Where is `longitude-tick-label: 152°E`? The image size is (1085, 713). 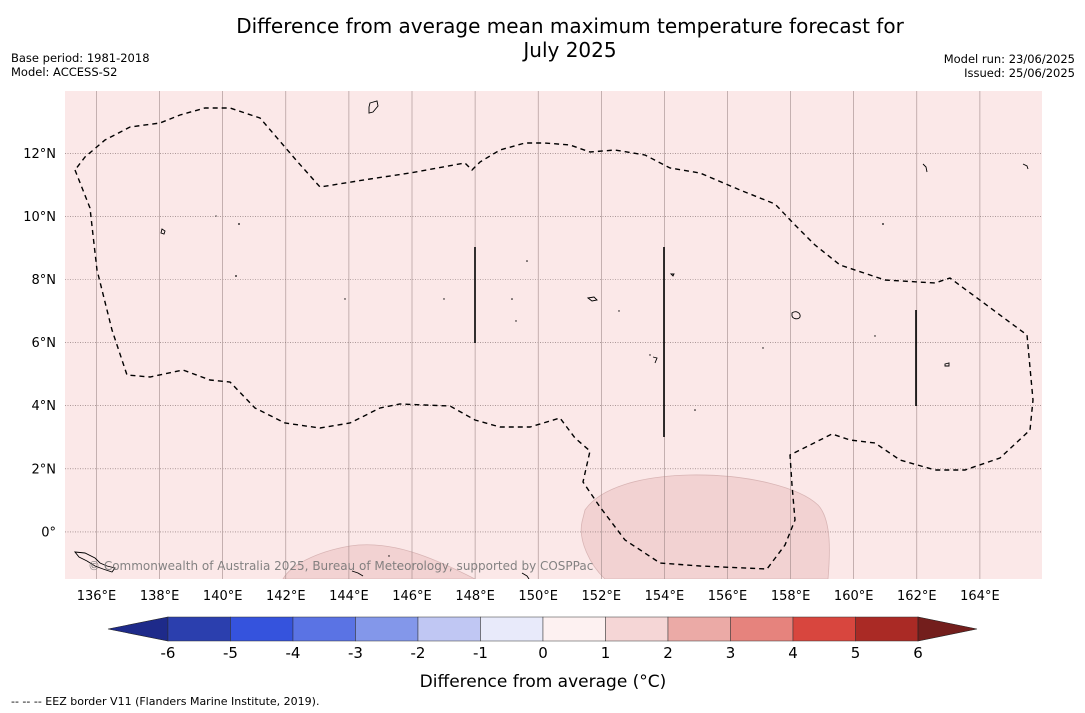 longitude-tick-label: 152°E is located at coordinates (602, 596).